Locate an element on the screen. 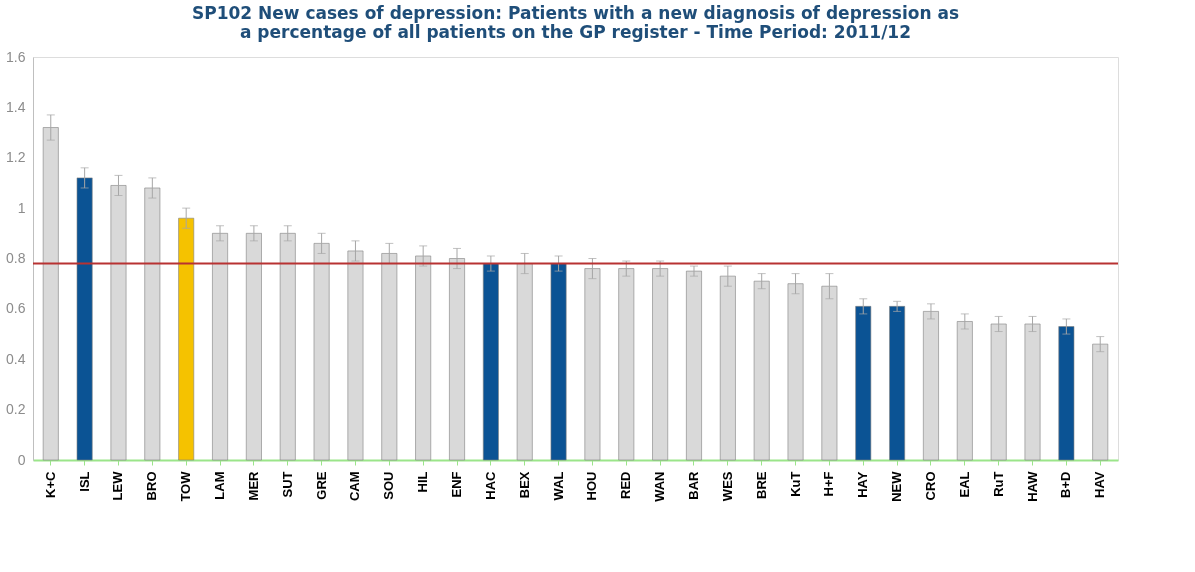 The image size is (1195, 572). x-tick-label: HAY is located at coordinates (863, 484).